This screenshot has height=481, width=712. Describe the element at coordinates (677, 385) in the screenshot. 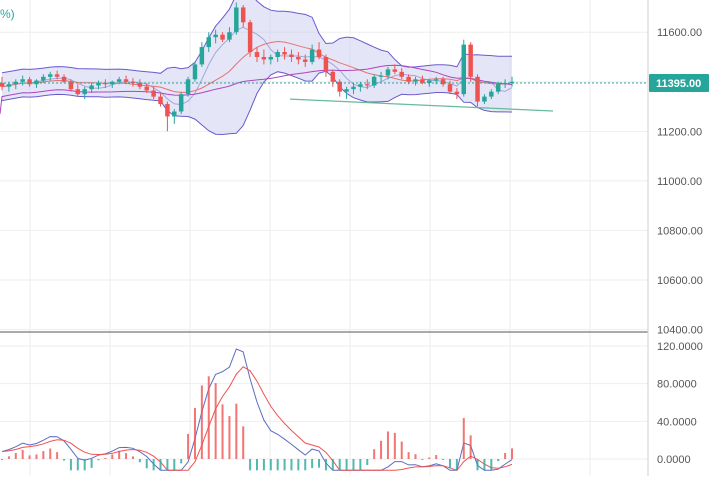

I see `macd-tick-label: 80.0000` at that location.